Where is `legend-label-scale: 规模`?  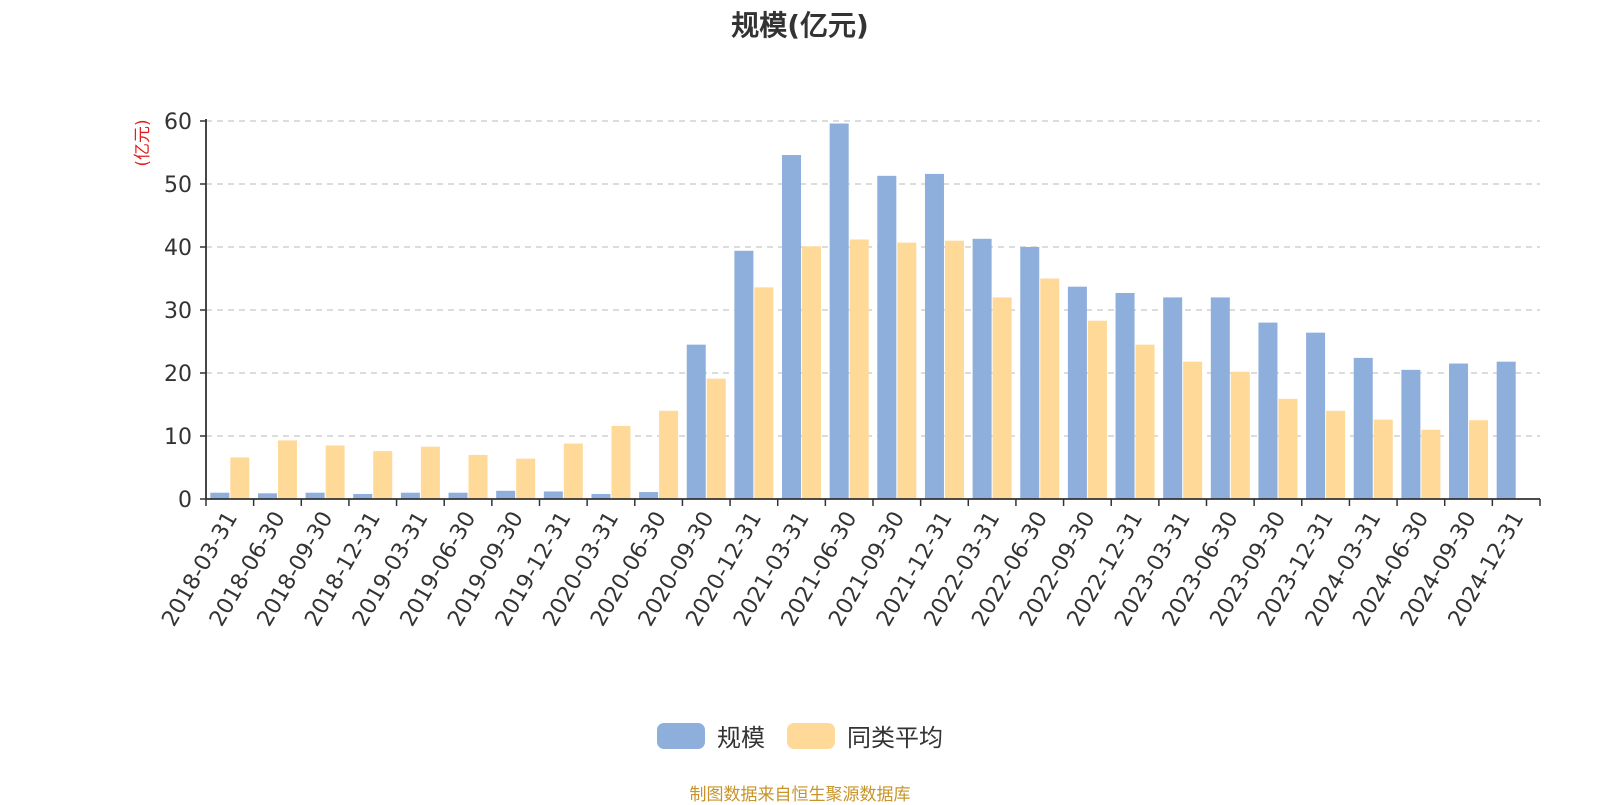
legend-label-scale: 规模 is located at coordinates (741, 738).